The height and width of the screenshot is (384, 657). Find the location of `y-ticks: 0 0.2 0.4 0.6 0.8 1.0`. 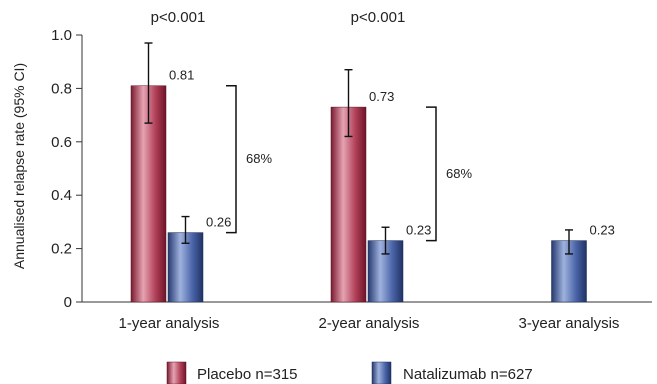

y-ticks: 0 0.2 0.4 0.6 0.8 1.0 is located at coordinates (66, 169).